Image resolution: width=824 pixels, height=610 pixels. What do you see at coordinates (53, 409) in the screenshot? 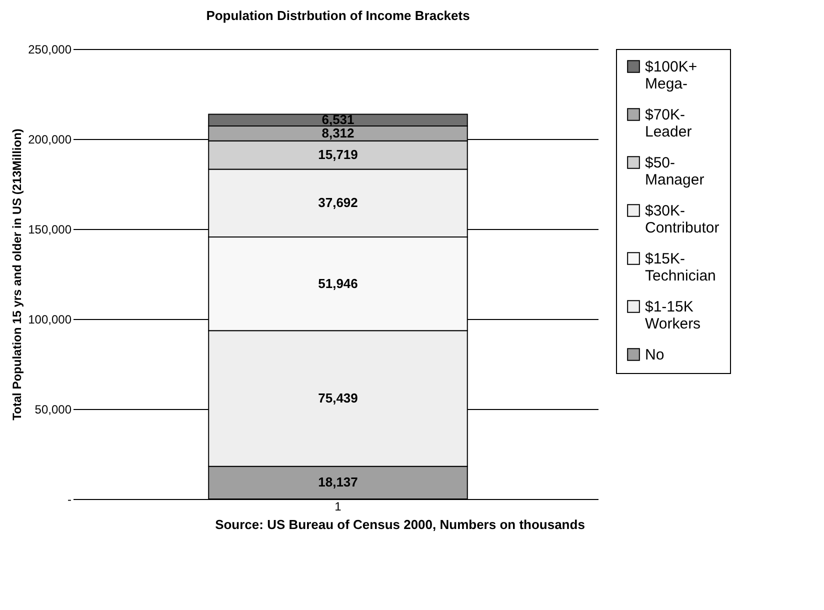
I see `y-tick-label: 50,000` at bounding box center [53, 409].